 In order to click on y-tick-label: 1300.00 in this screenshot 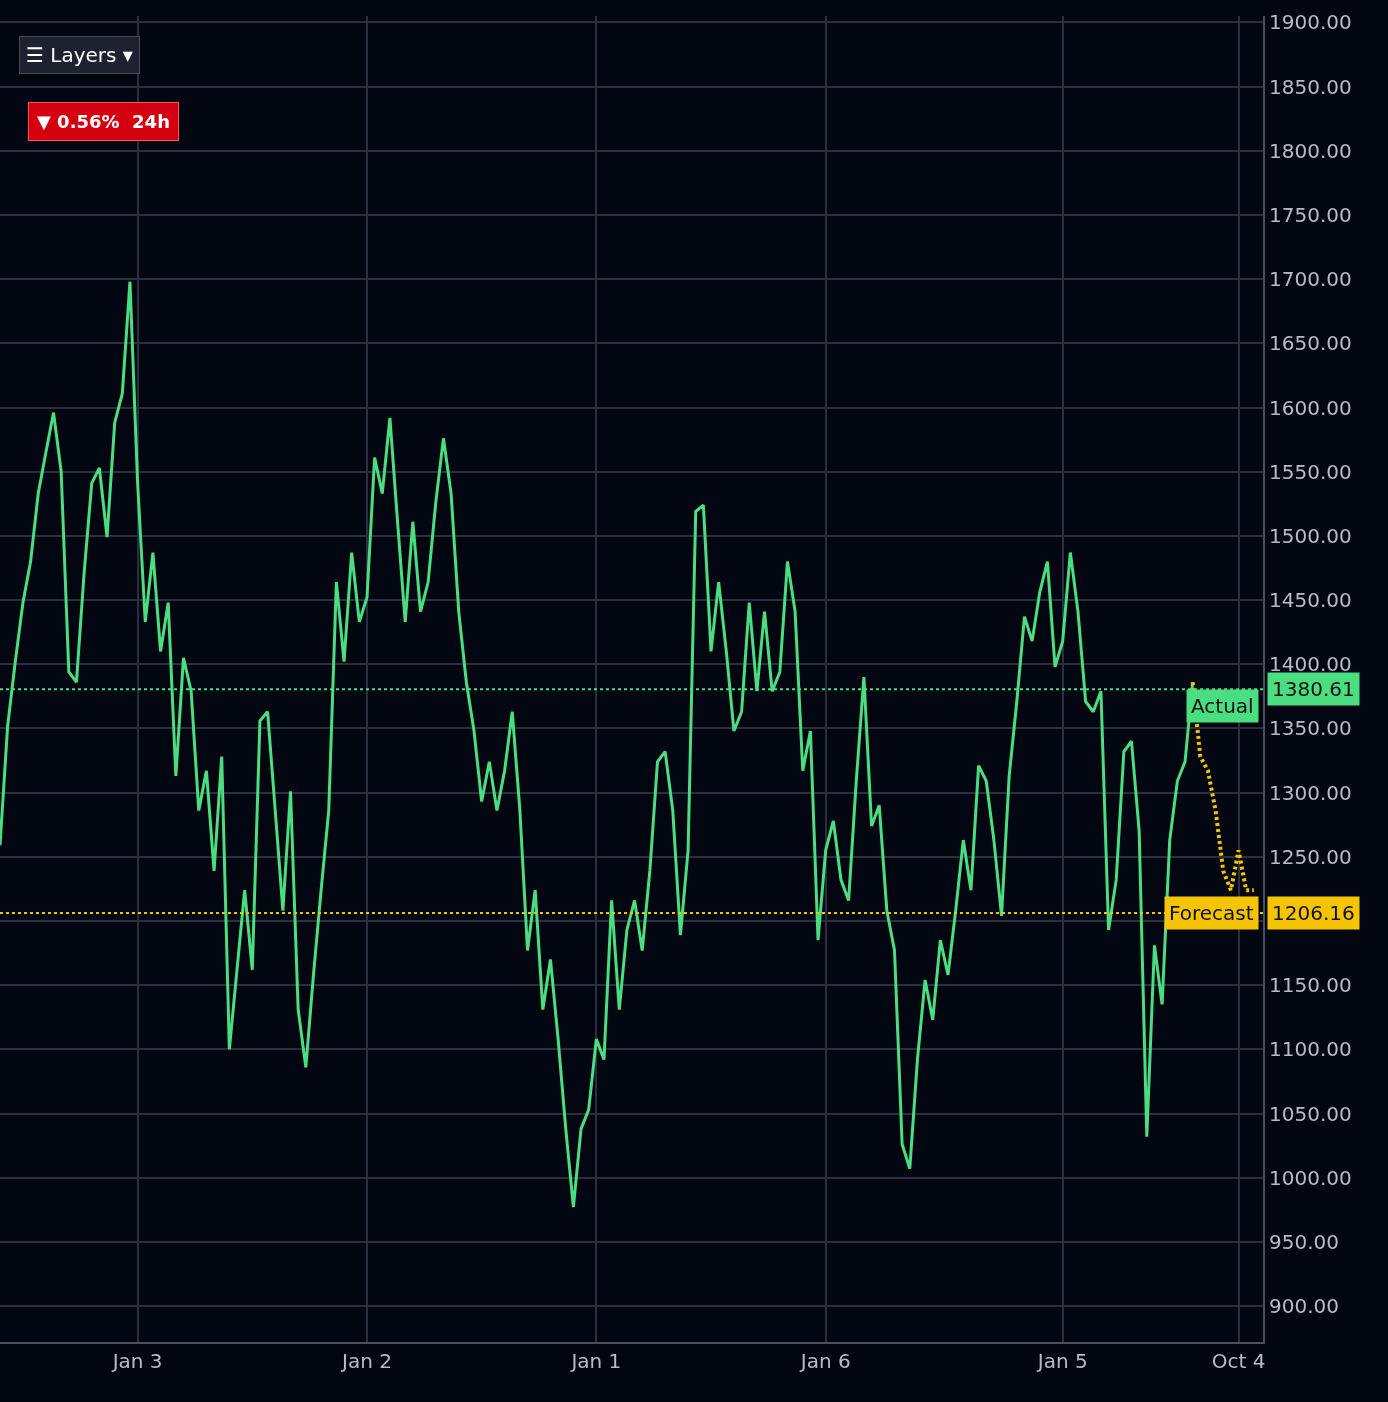, I will do `click(1310, 792)`.